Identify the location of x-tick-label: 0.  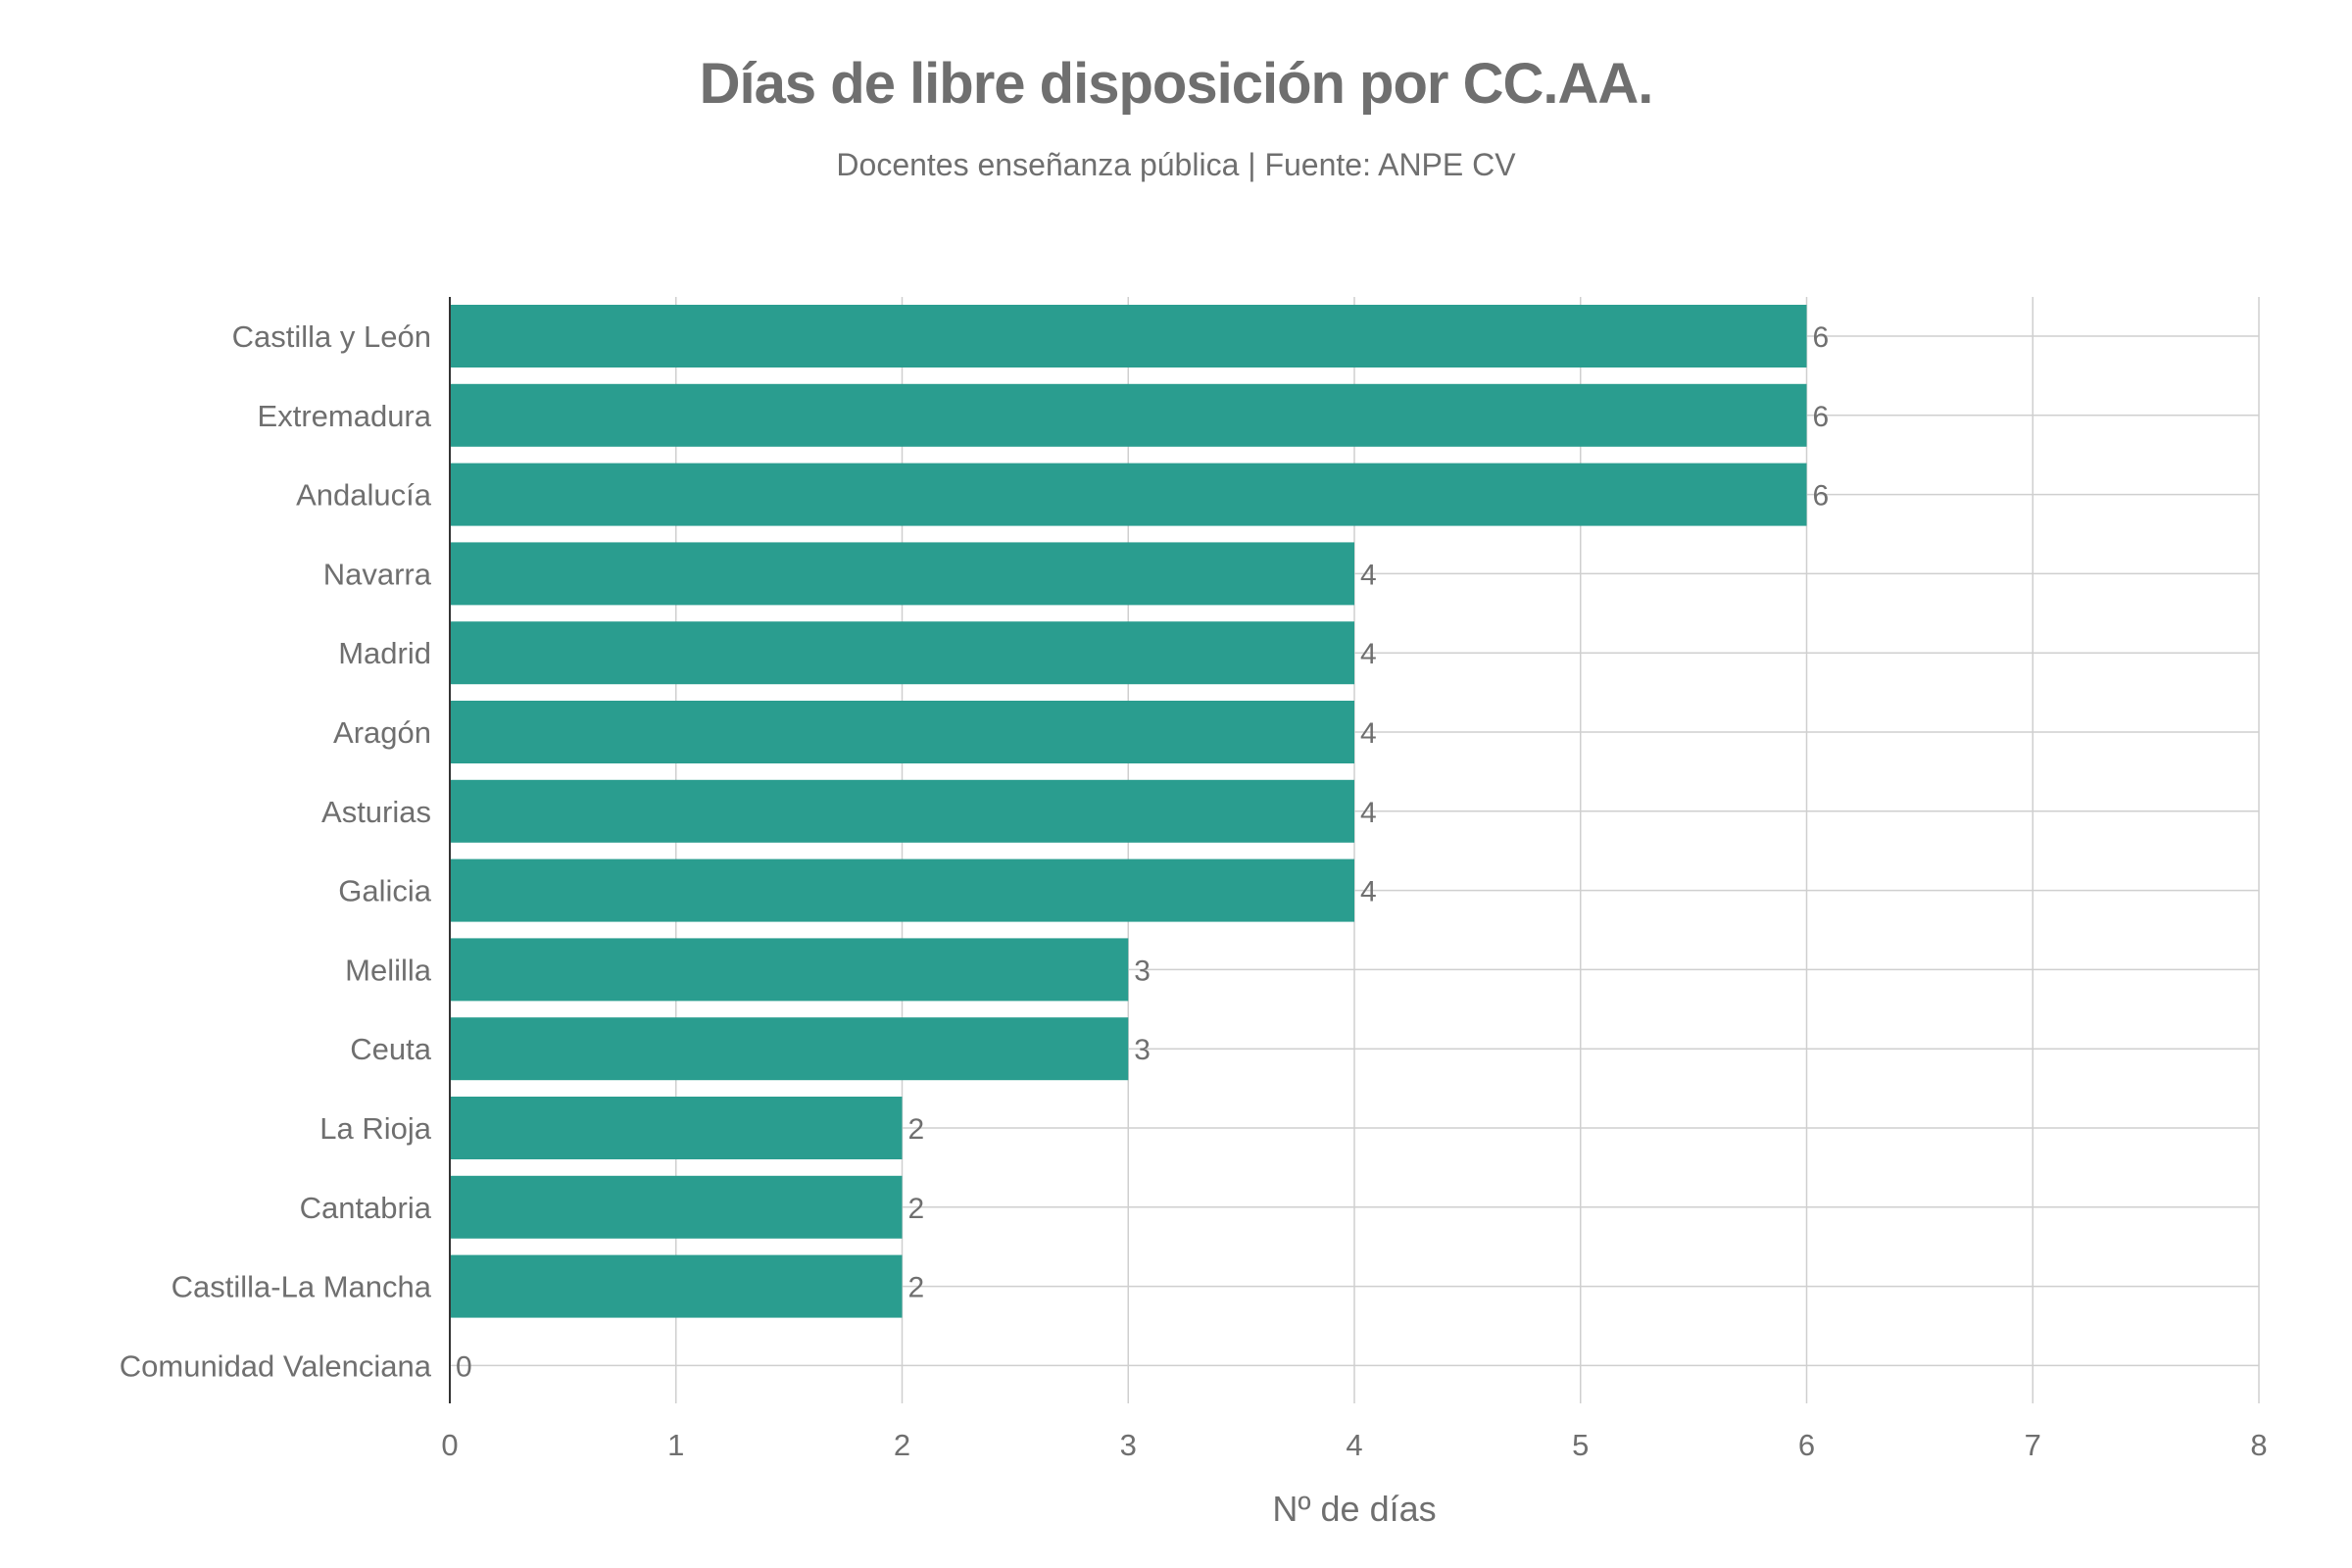
(449, 1445).